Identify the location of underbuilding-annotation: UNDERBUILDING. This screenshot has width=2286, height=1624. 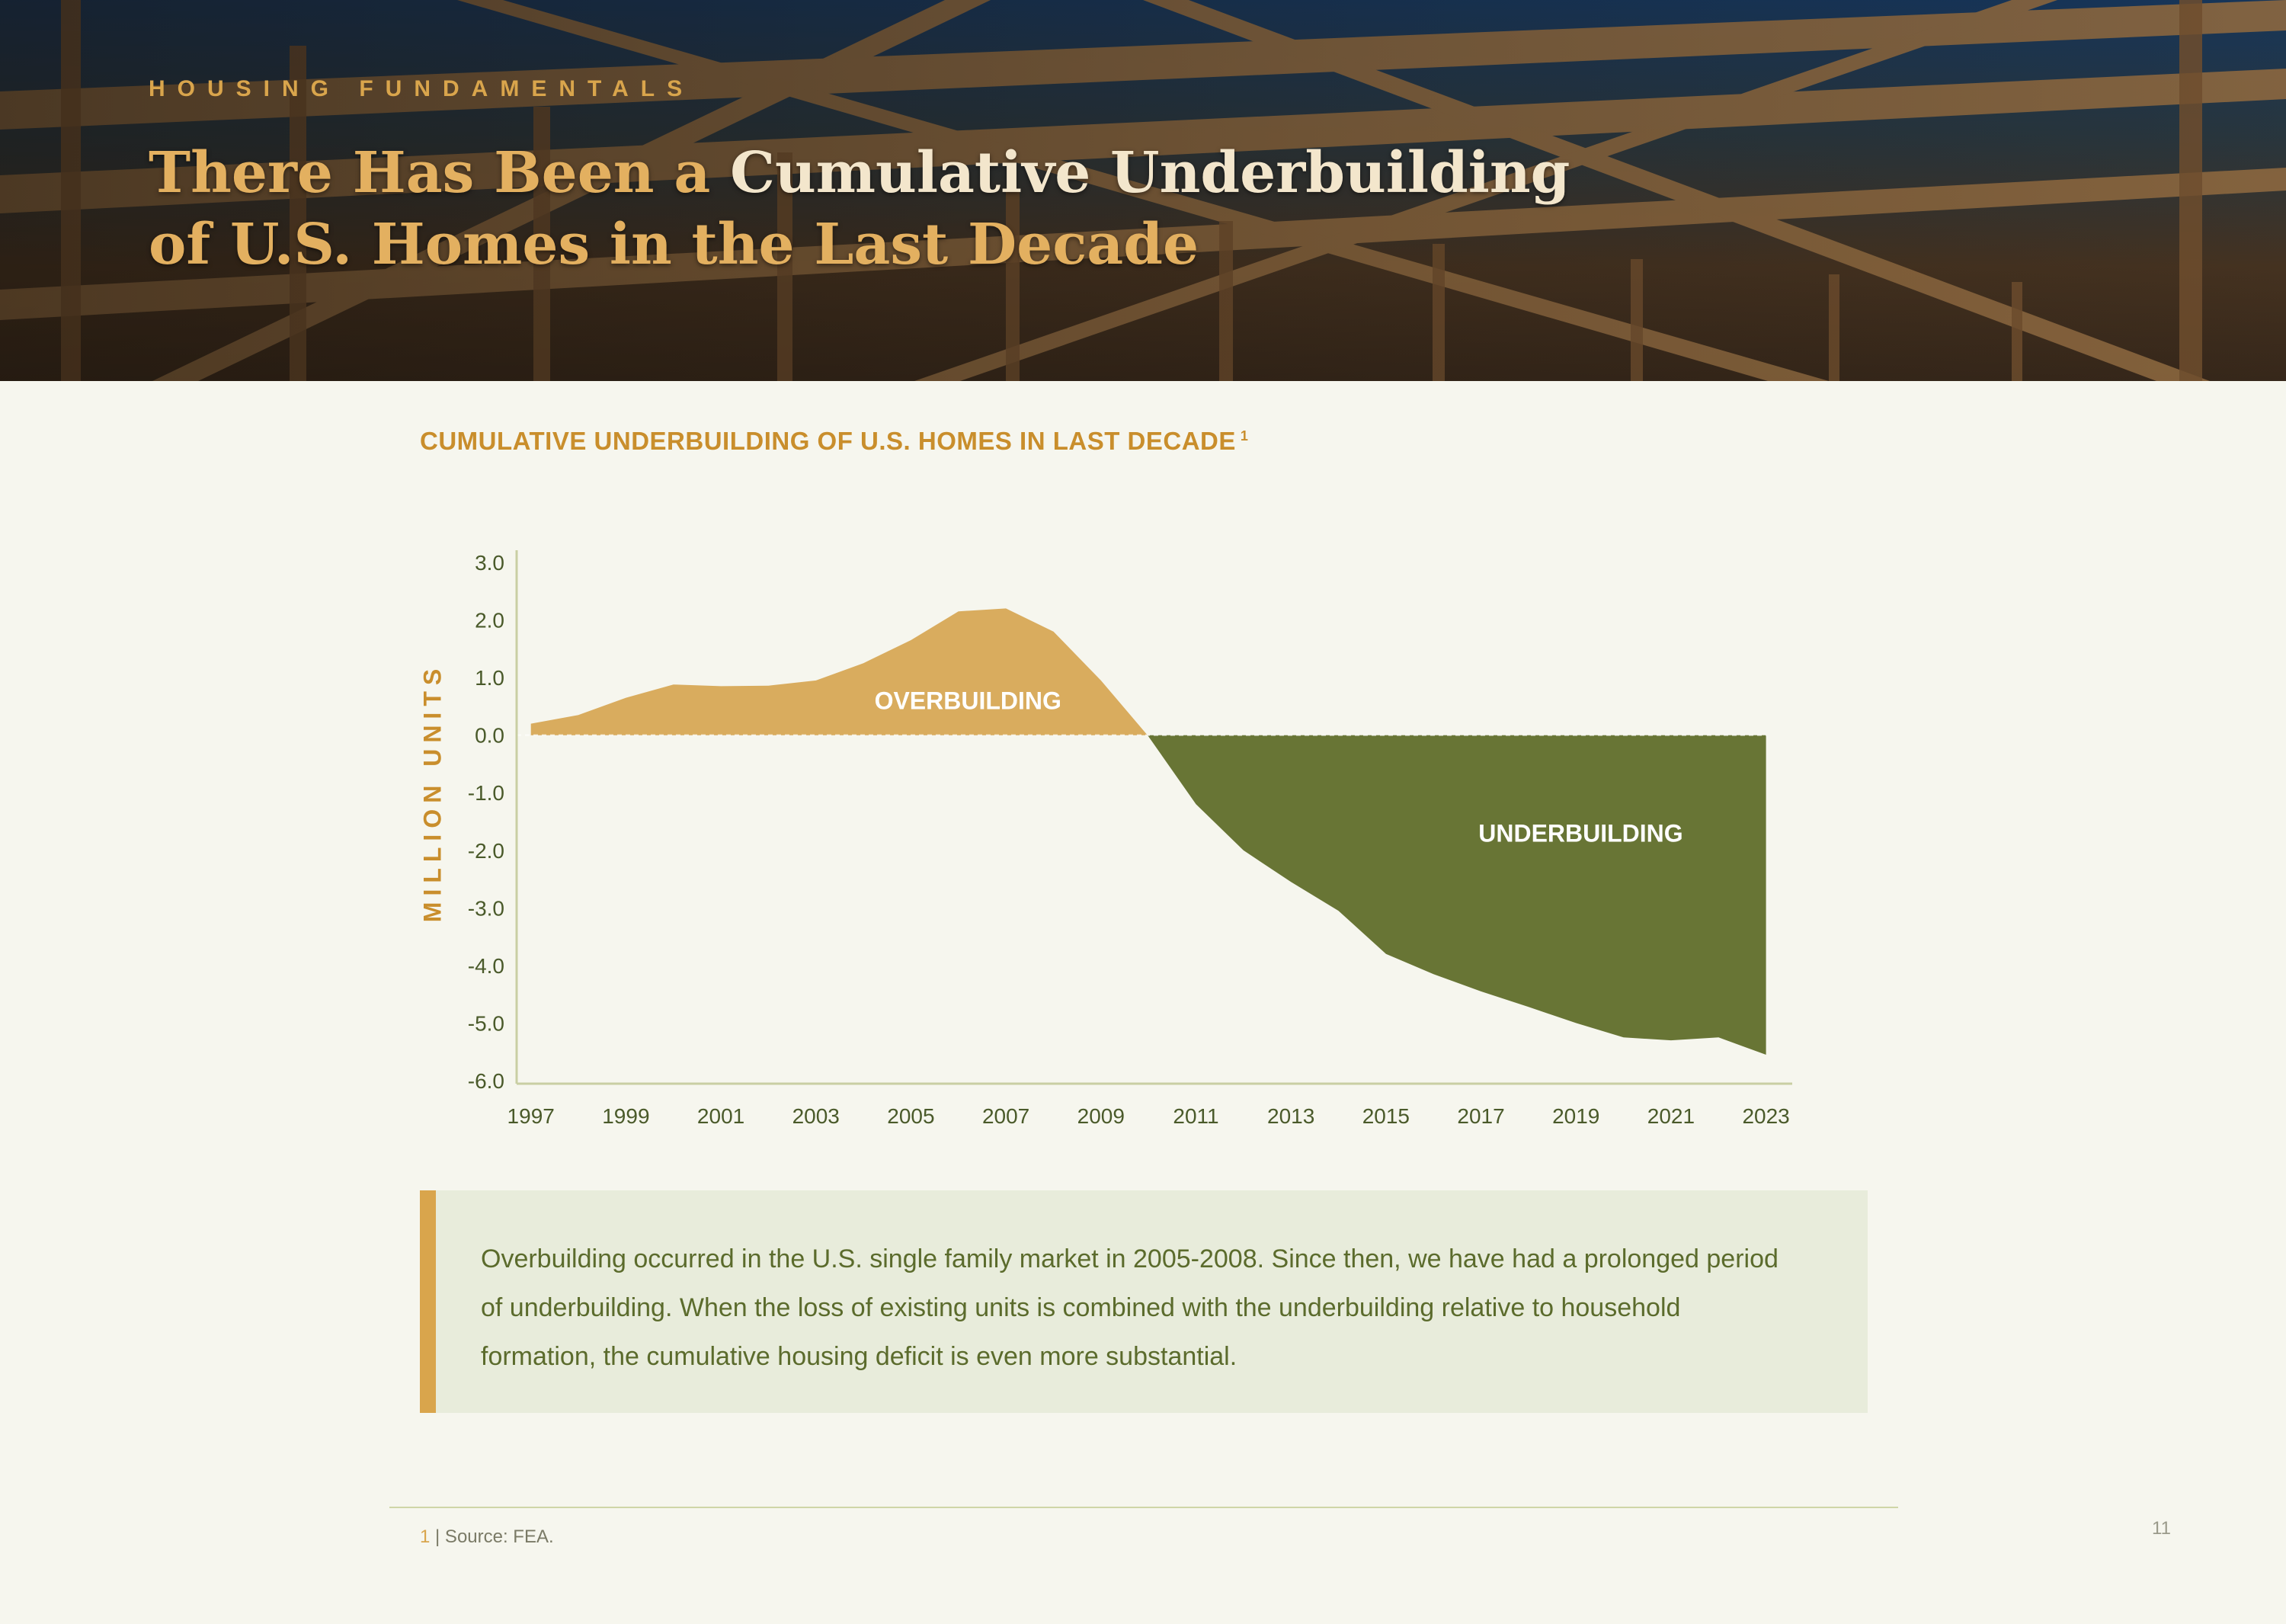
(1580, 833).